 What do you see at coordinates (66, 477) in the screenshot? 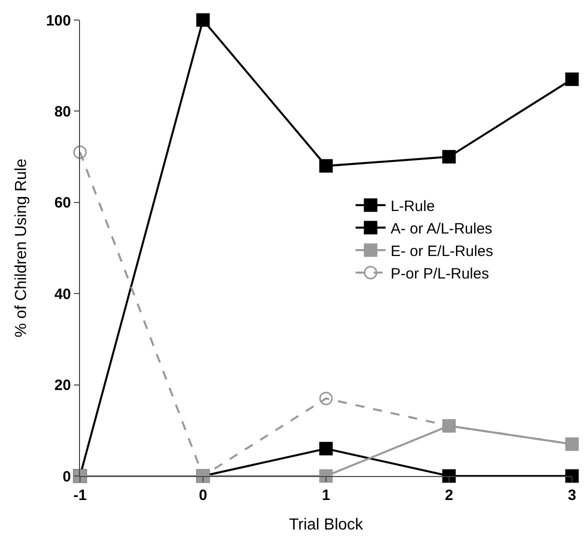
I see `y-tick-label: 0` at bounding box center [66, 477].